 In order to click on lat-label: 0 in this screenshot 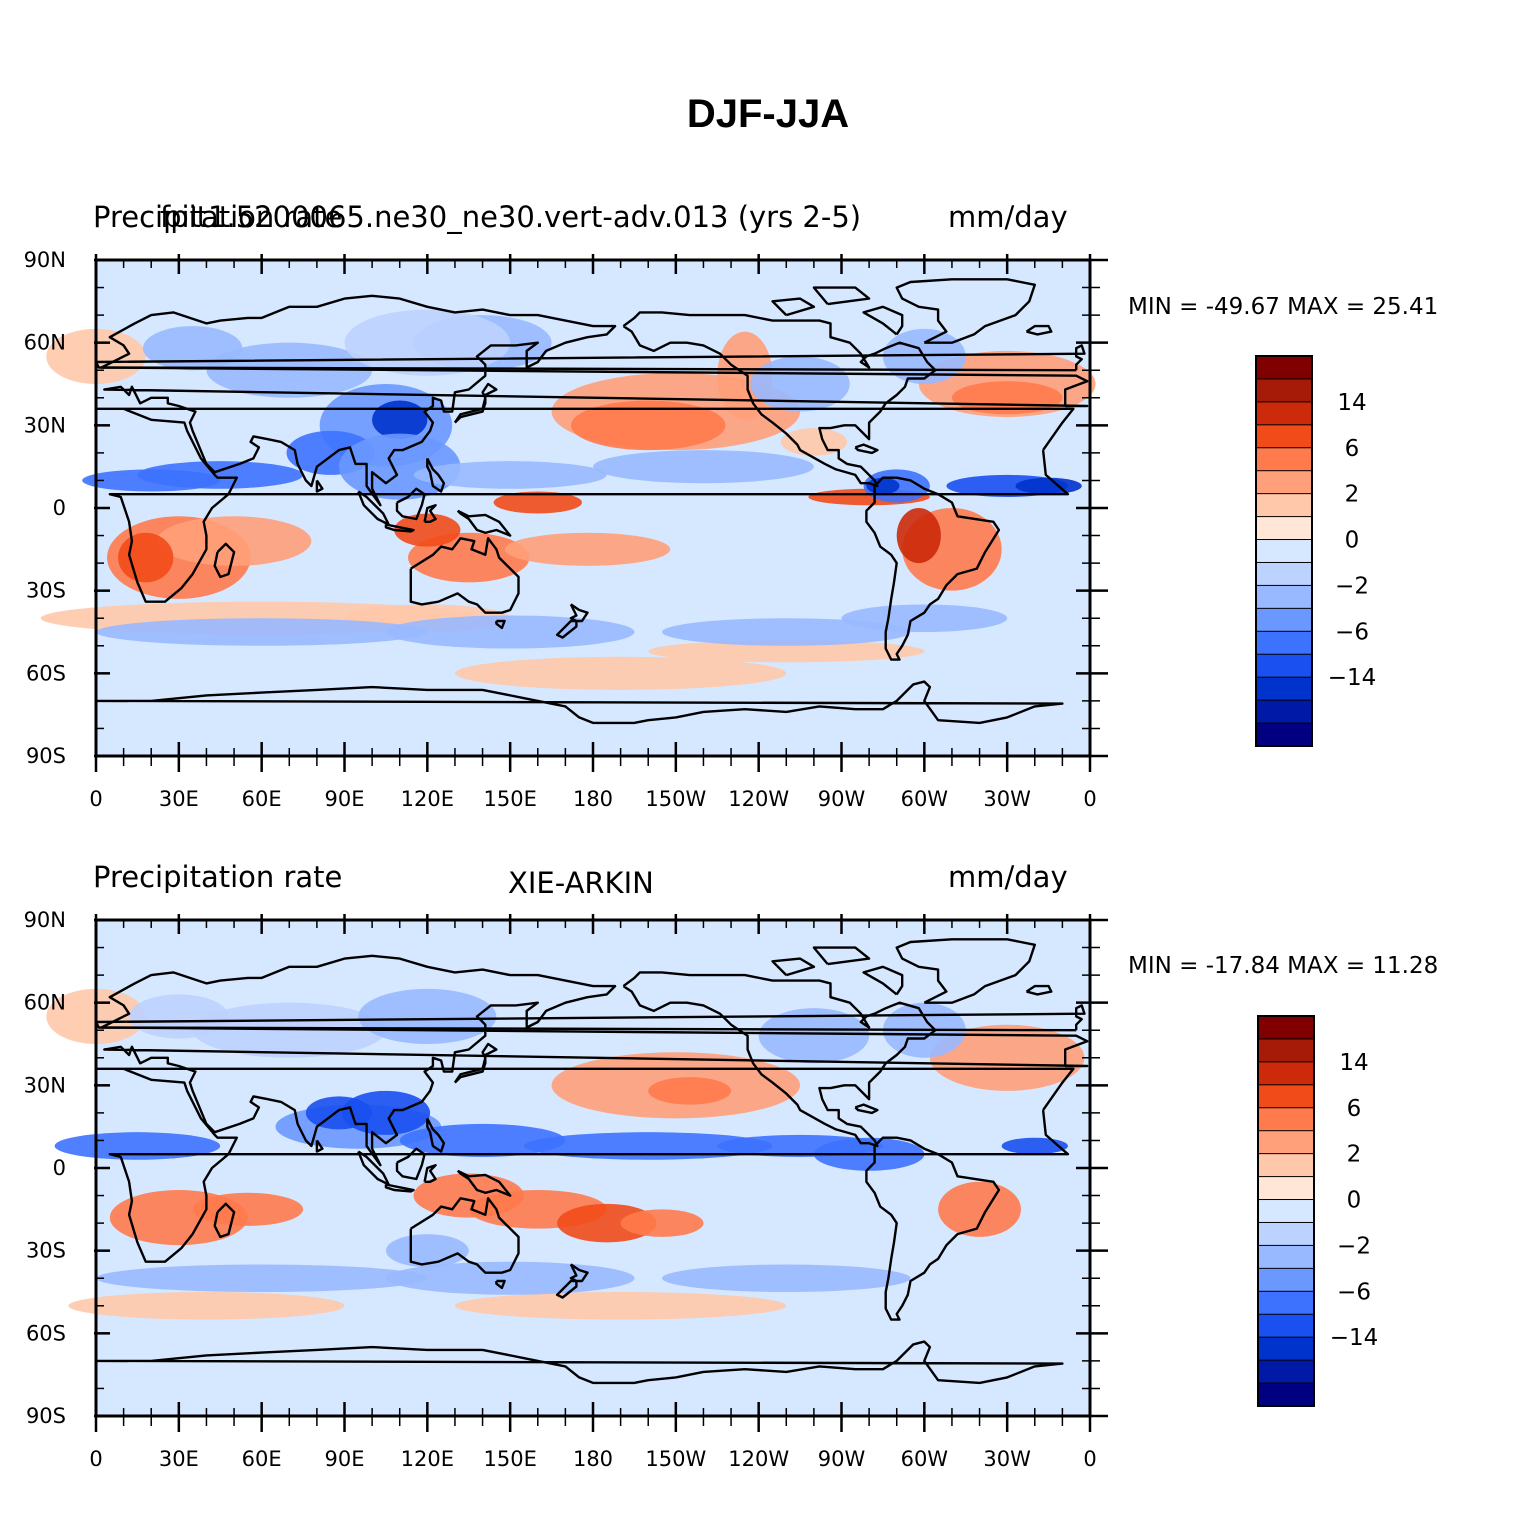, I will do `click(59, 1168)`.